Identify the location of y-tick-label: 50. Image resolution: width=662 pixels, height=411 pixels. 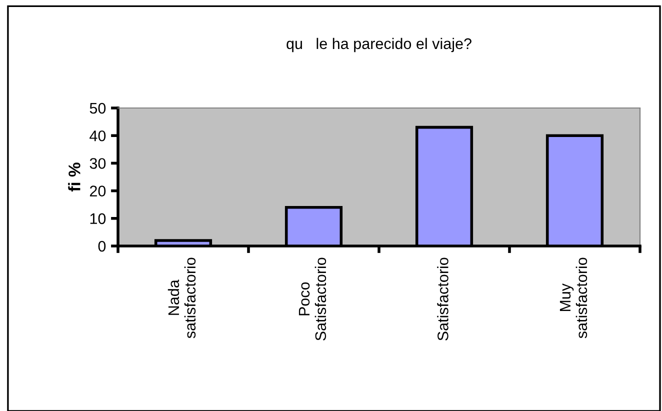
(98, 108).